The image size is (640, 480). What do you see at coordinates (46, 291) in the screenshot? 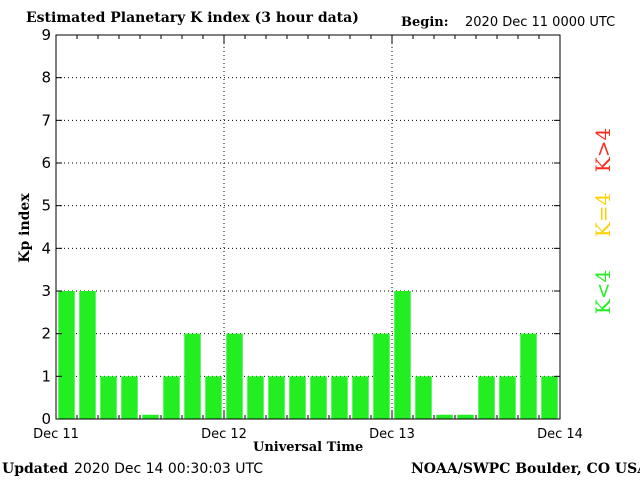
I see `y-tick-label: 3` at bounding box center [46, 291].